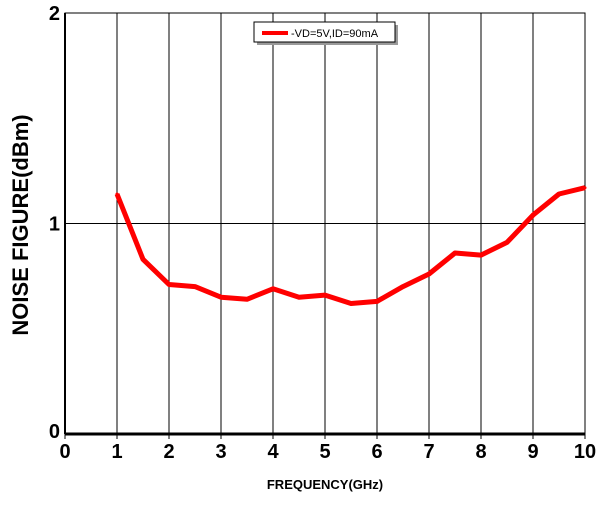 This screenshot has width=600, height=505. I want to click on legend-box, so click(324, 32).